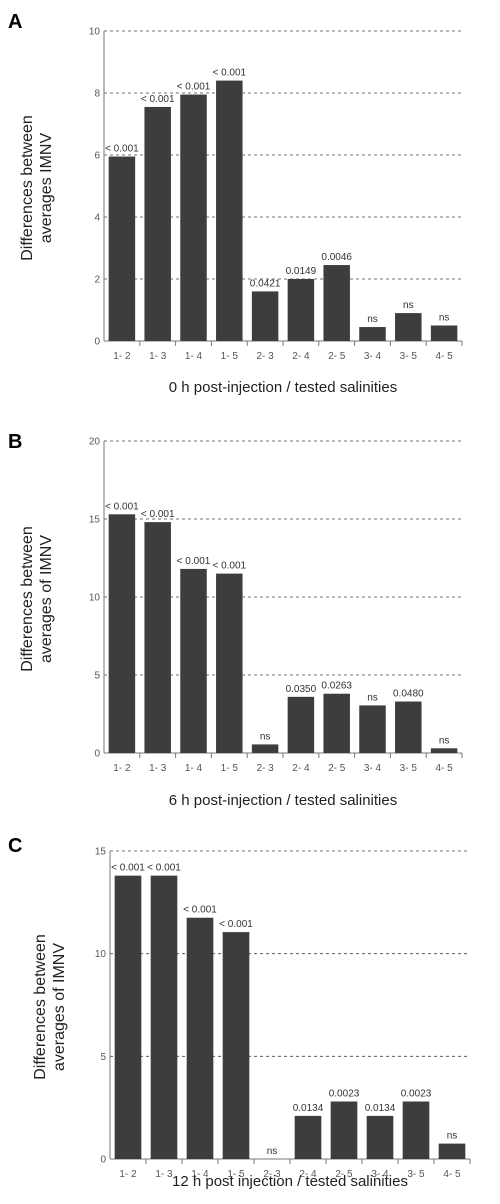  I want to click on panel-letter: A, so click(15, 22).